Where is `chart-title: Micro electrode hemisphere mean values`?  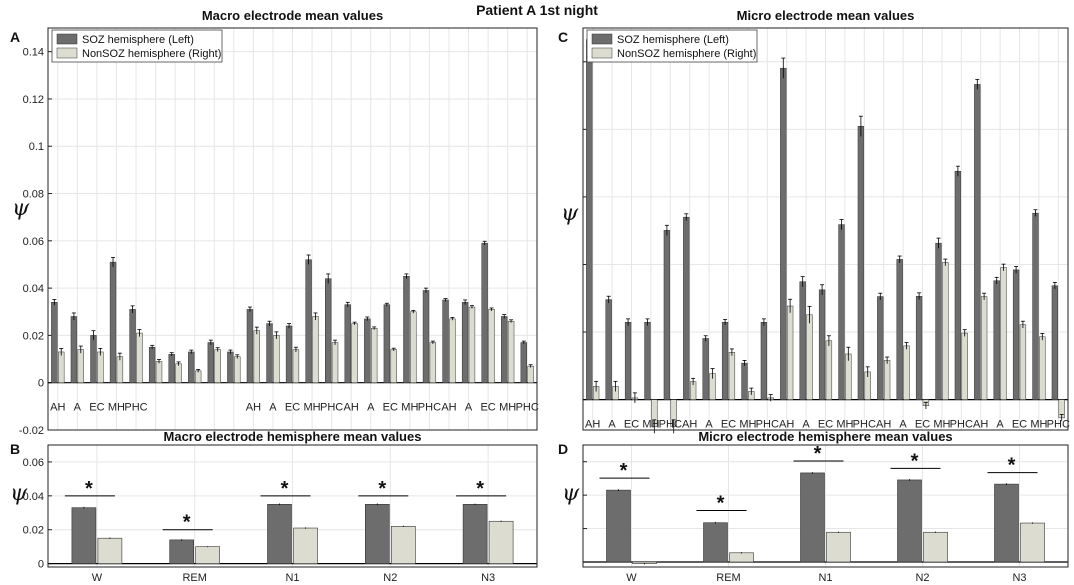 chart-title: Micro electrode hemisphere mean values is located at coordinates (825, 436).